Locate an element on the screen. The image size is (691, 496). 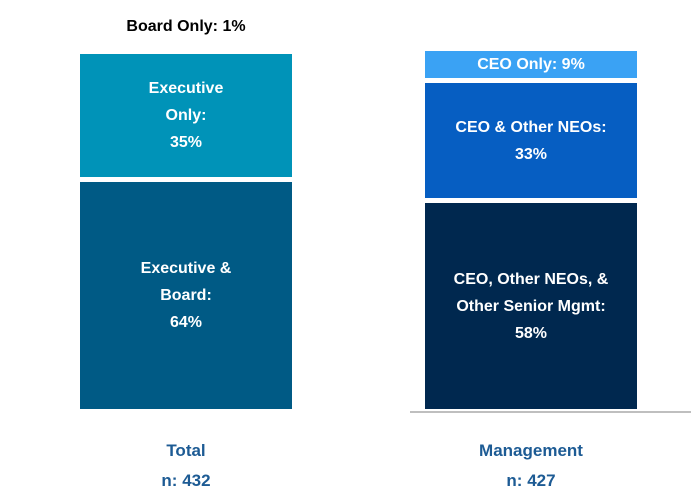
bar-segment: CEO Only: 9% is located at coordinates (531, 64).